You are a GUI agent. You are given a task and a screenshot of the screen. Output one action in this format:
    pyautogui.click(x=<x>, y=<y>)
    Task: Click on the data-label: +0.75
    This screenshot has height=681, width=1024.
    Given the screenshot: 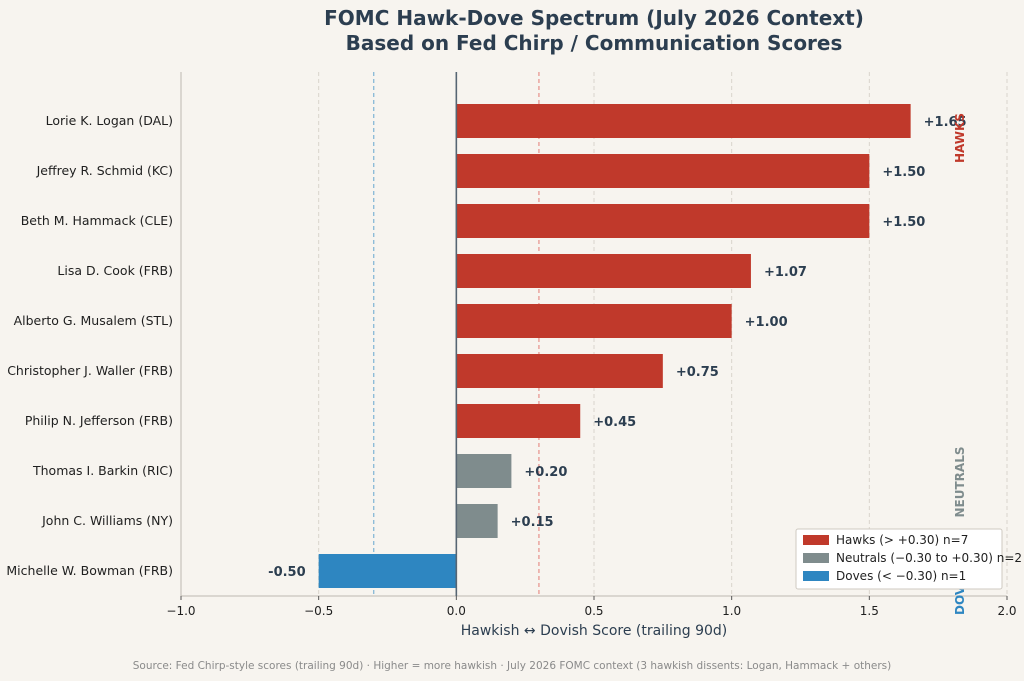 What is the action you would take?
    pyautogui.click(x=697, y=372)
    